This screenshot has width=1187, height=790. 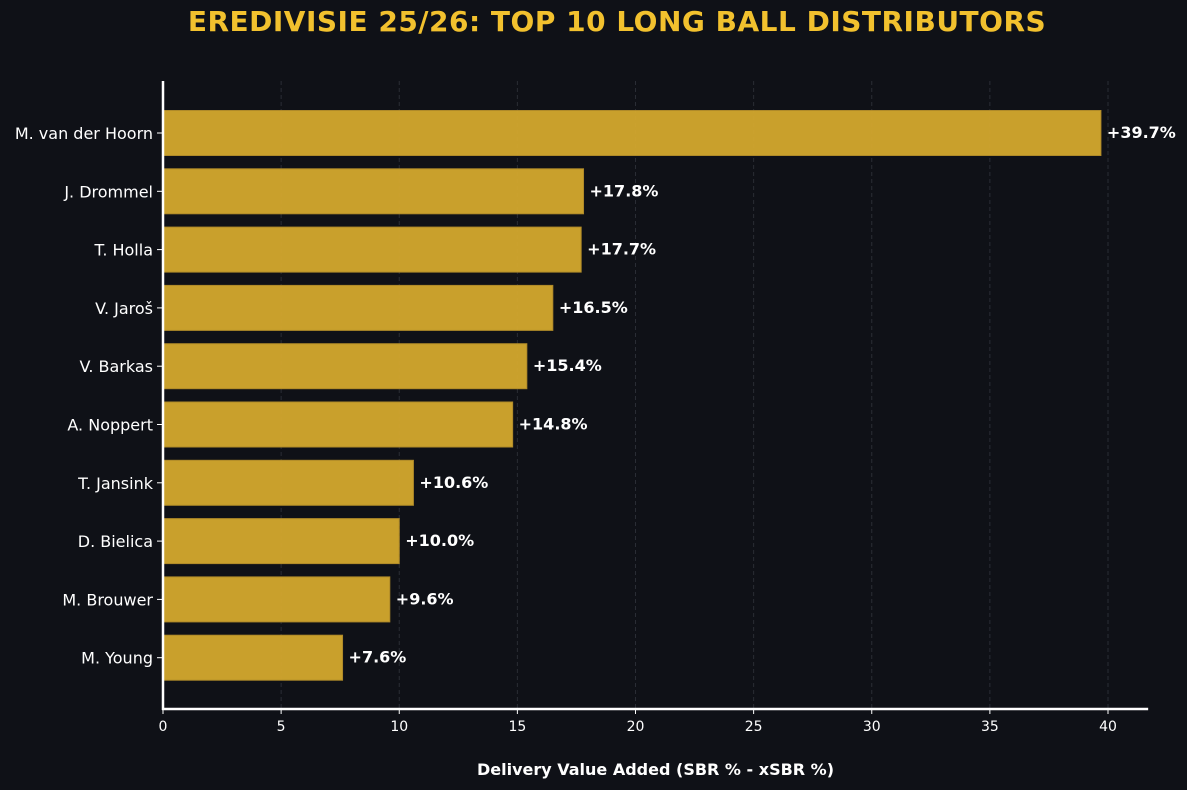 What do you see at coordinates (621, 249) in the screenshot?
I see `value-label: +17.7%` at bounding box center [621, 249].